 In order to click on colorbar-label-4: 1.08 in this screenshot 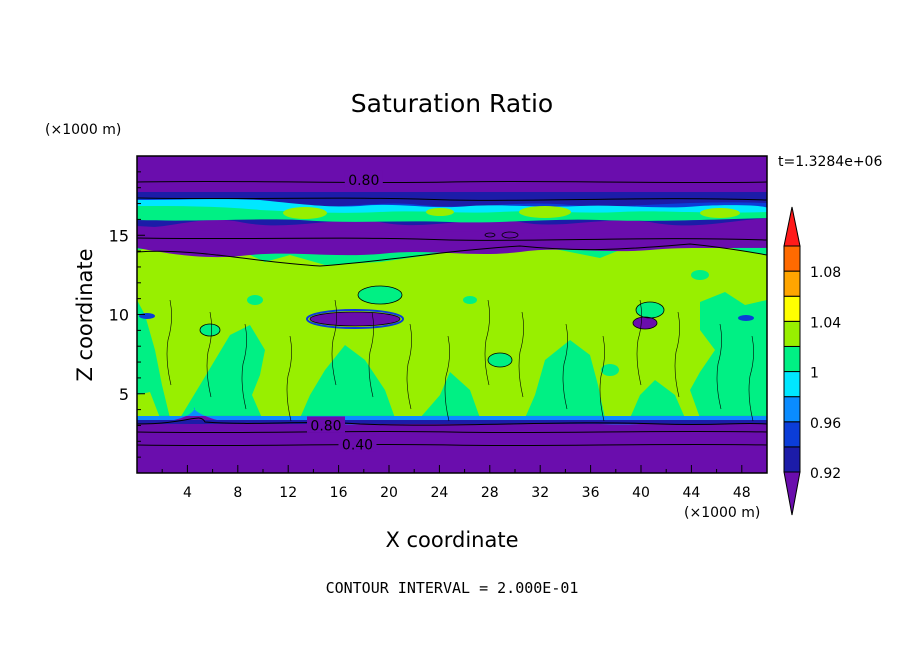, I will do `click(825, 273)`.